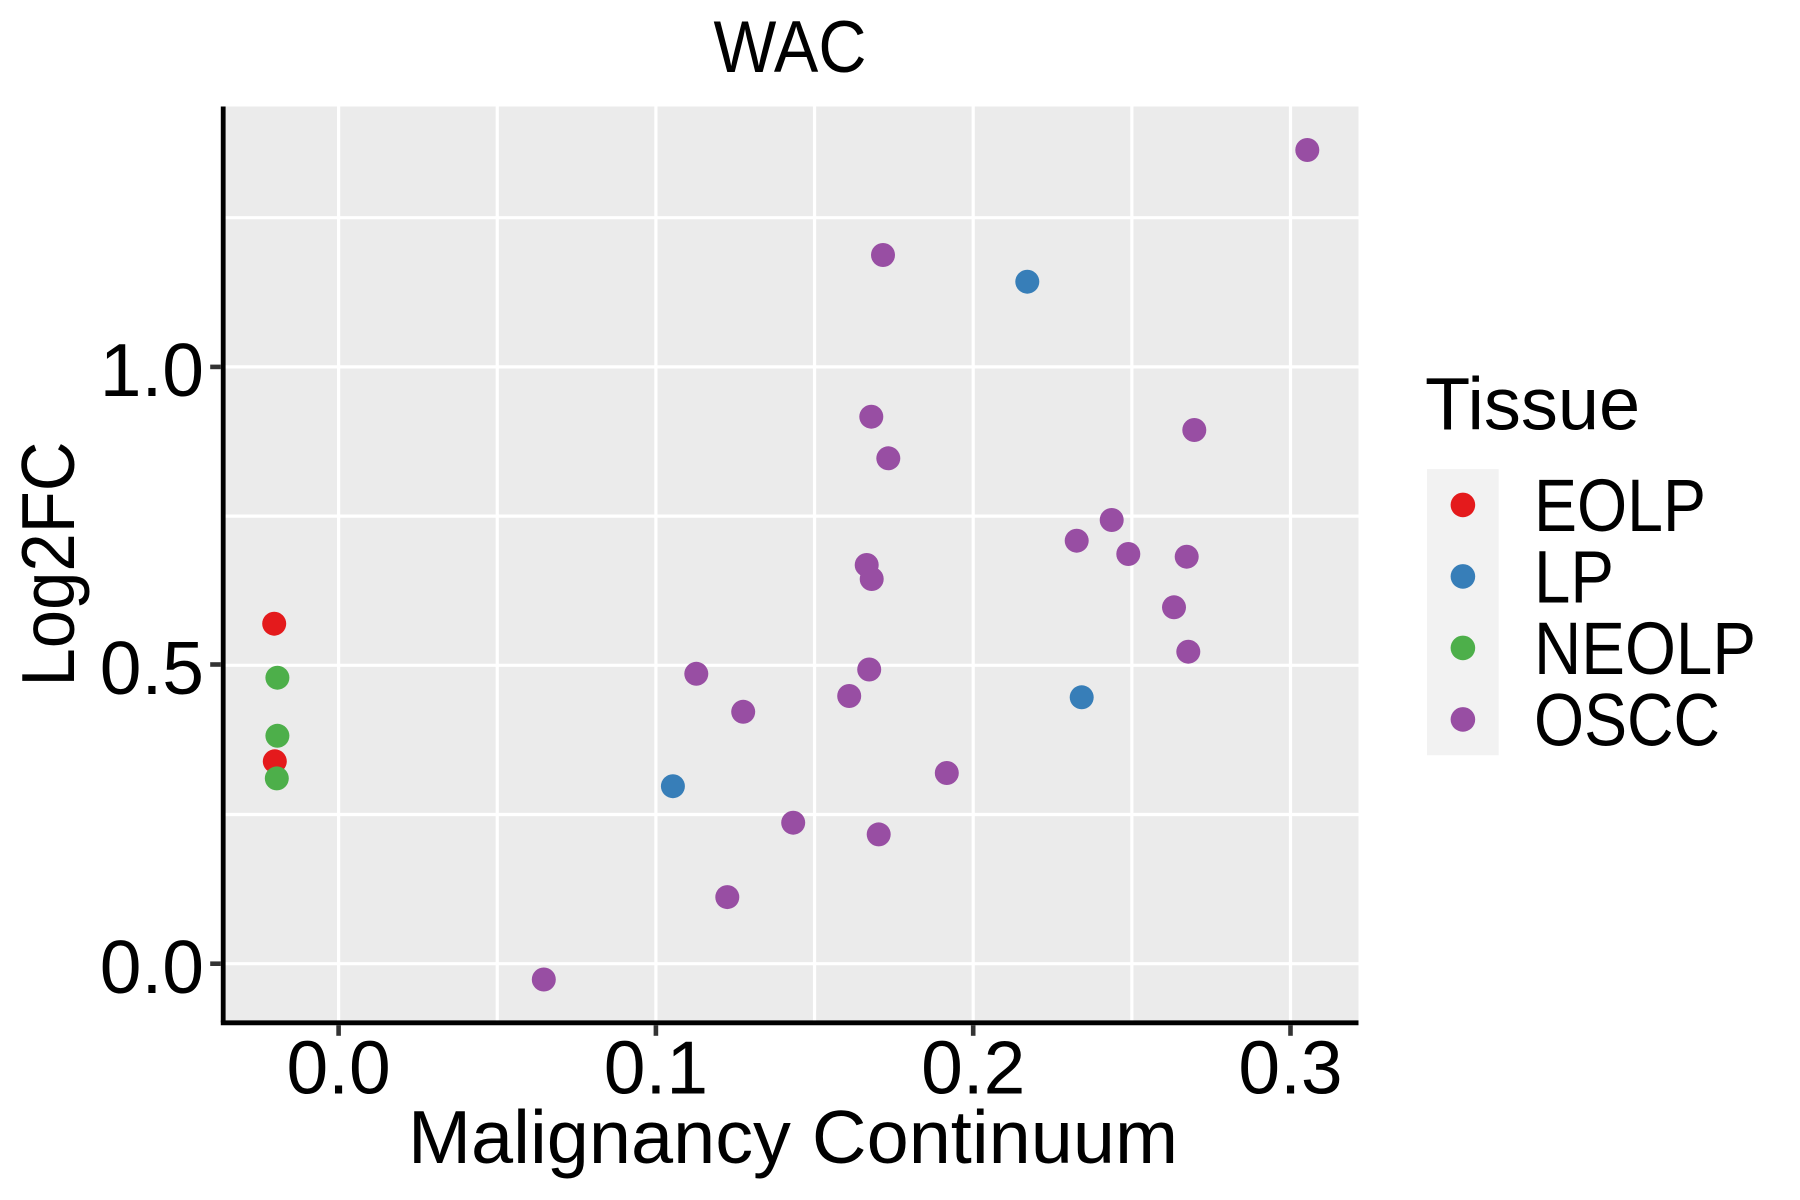 The width and height of the screenshot is (1800, 1200). What do you see at coordinates (48, 564) in the screenshot?
I see `svg-text: Log2FC` at bounding box center [48, 564].